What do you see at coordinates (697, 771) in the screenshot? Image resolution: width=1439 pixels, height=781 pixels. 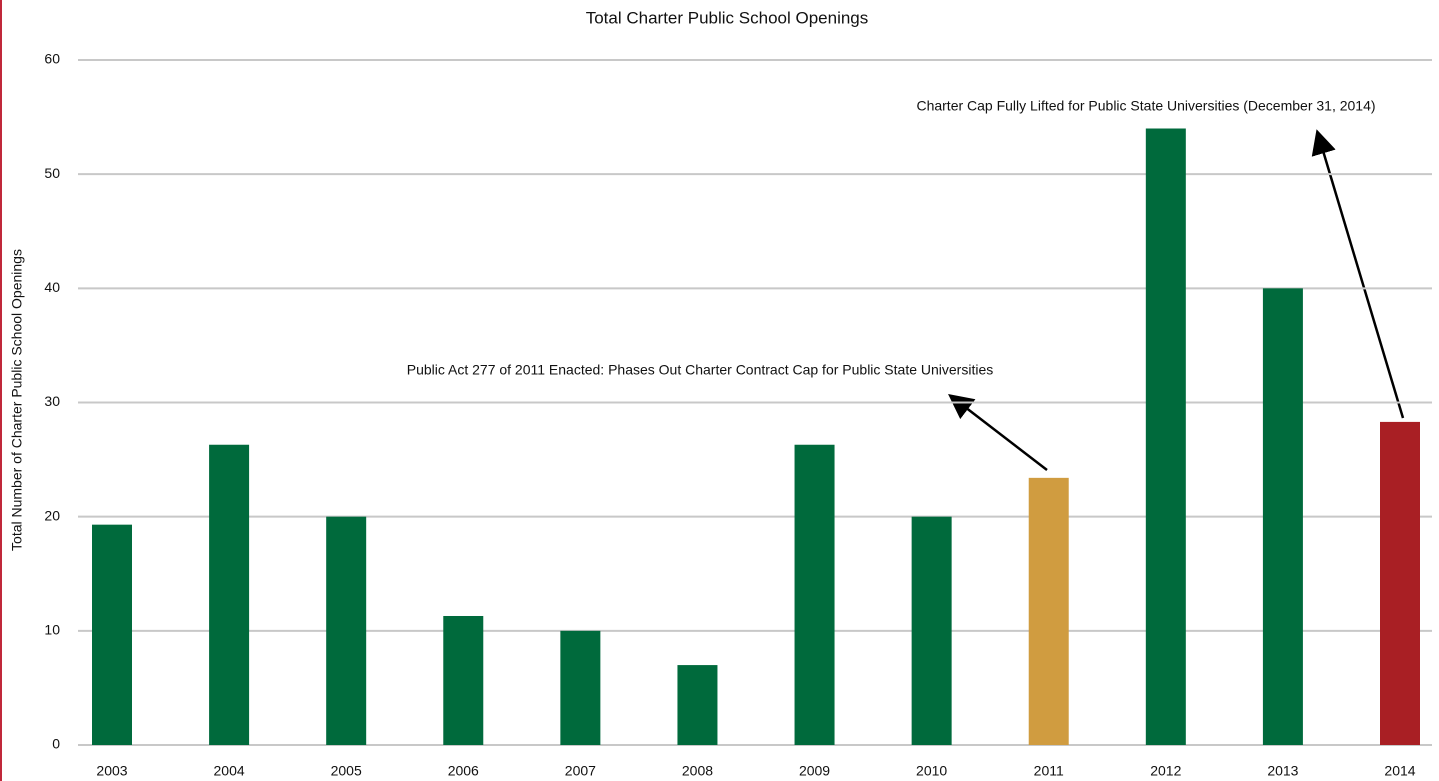 I see `x-tick-label: 2008` at bounding box center [697, 771].